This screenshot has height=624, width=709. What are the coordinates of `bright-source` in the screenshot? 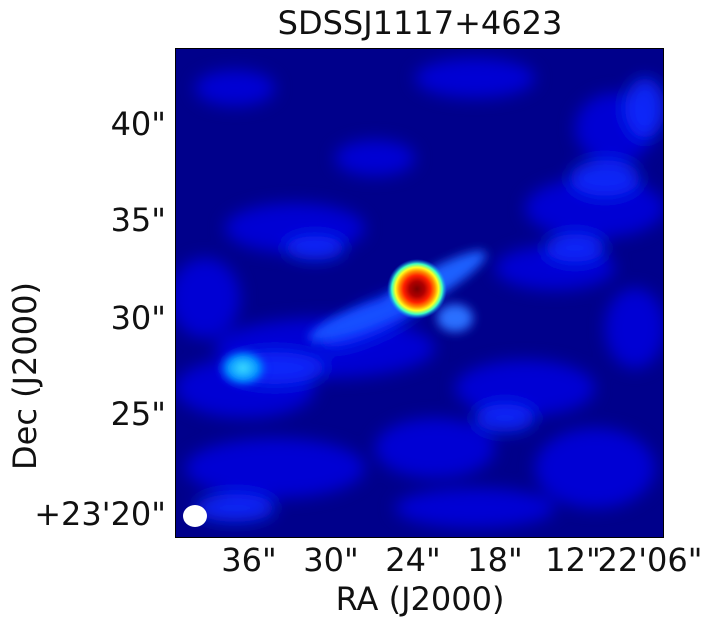 It's located at (417, 289).